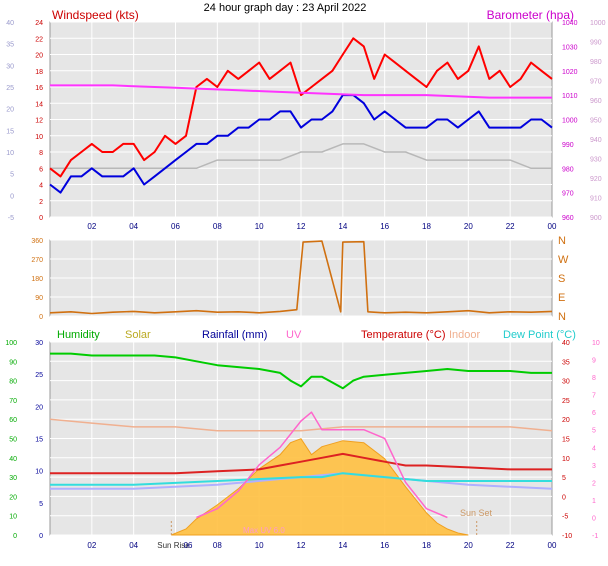 This screenshot has height=566, width=608. Describe the element at coordinates (566, 440) in the screenshot. I see `temp-tick-label: 15` at that location.